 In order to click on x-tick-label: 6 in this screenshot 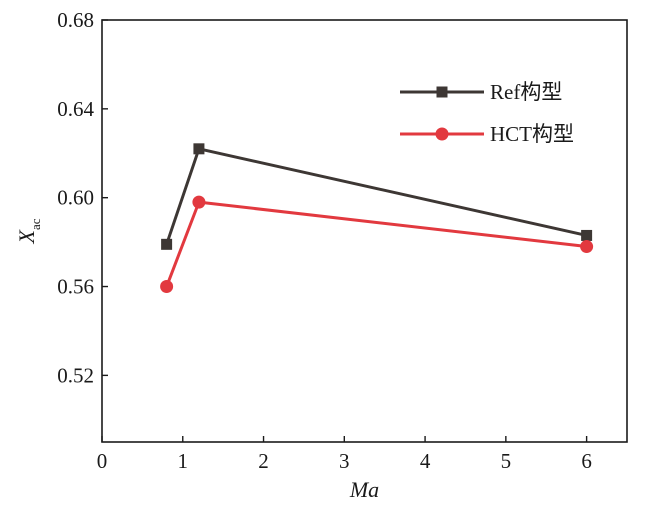, I will do `click(586, 461)`.